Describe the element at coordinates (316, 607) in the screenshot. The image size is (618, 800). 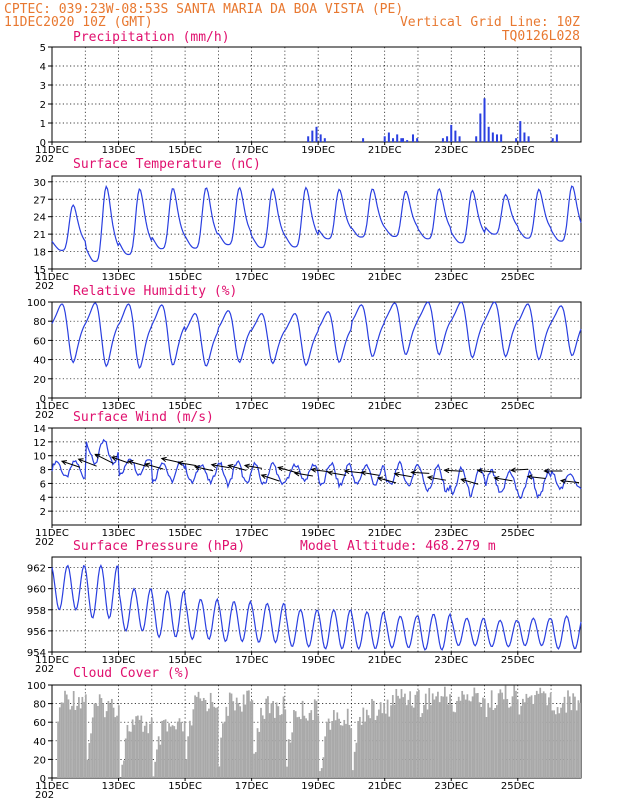
I see `series-line` at that location.